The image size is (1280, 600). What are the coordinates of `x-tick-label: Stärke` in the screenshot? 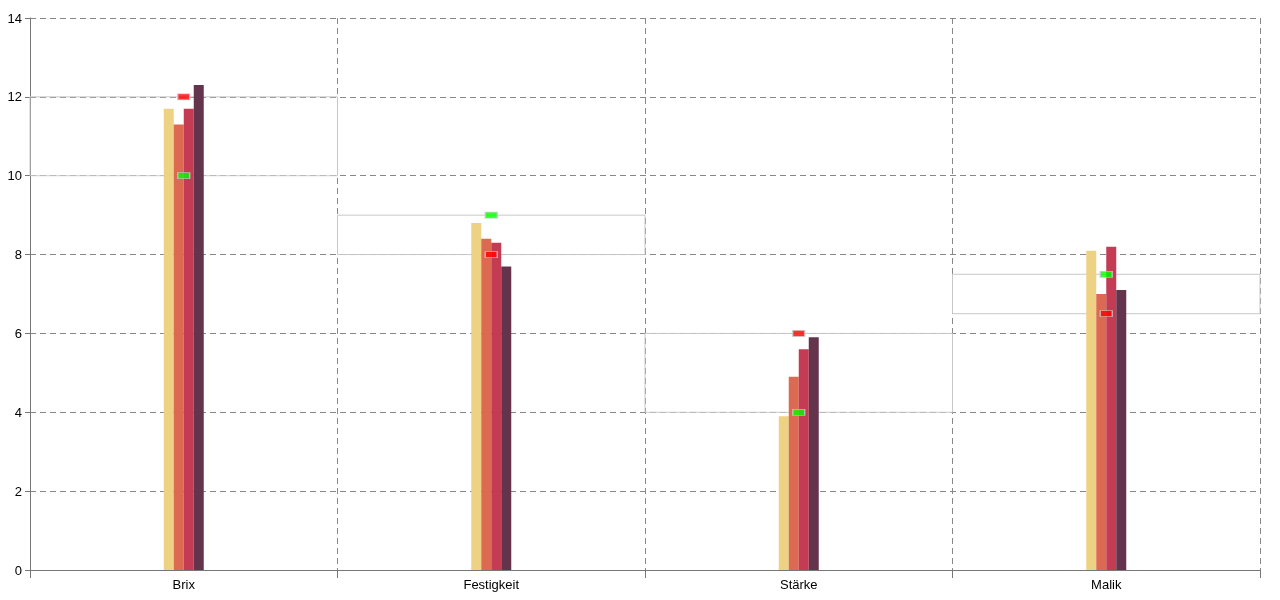 It's located at (798, 584).